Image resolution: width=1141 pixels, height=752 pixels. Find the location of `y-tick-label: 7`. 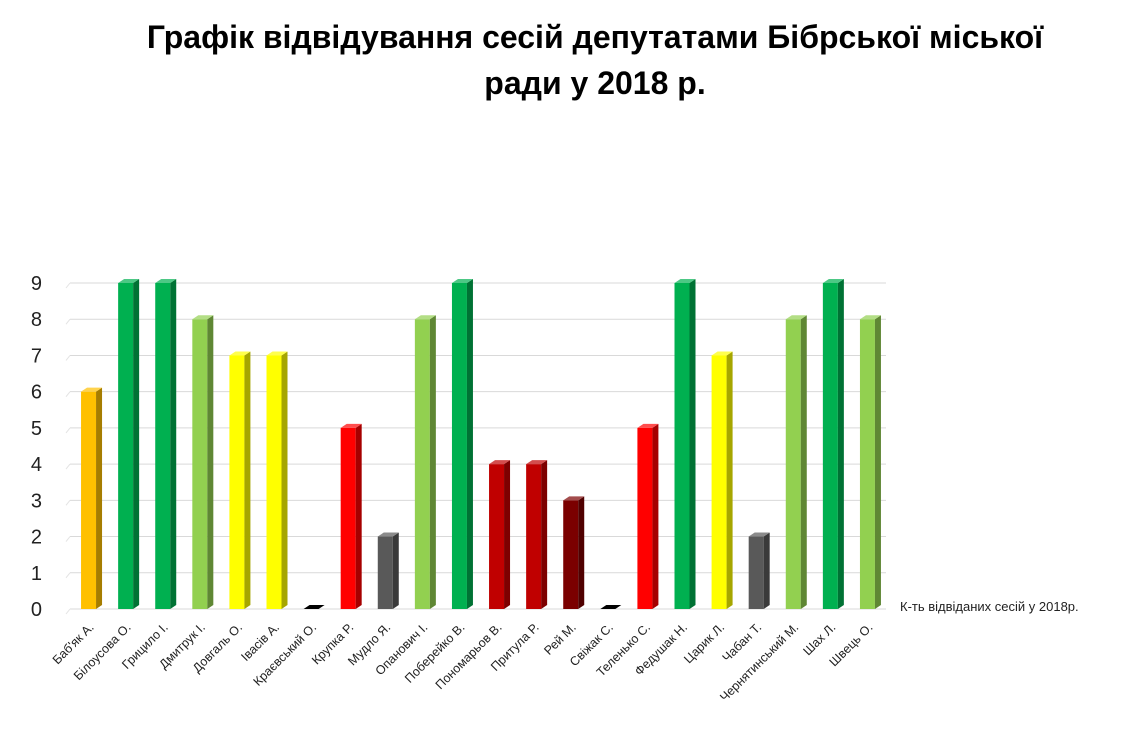

y-tick-label: 7 is located at coordinates (36, 356).